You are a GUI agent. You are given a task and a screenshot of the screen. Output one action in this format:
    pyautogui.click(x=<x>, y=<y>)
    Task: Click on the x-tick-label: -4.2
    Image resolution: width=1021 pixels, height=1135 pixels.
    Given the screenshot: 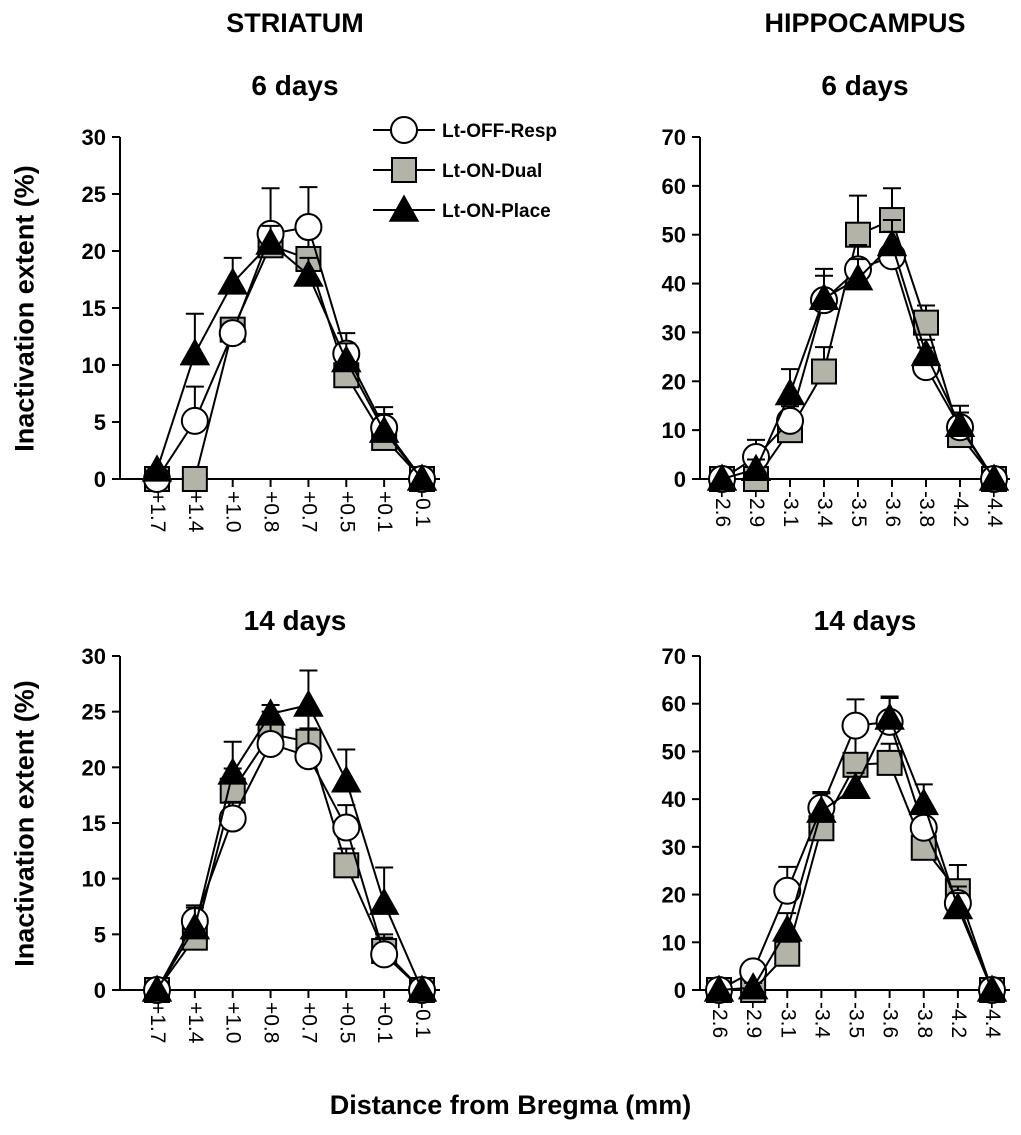 What is the action you would take?
    pyautogui.click(x=960, y=509)
    